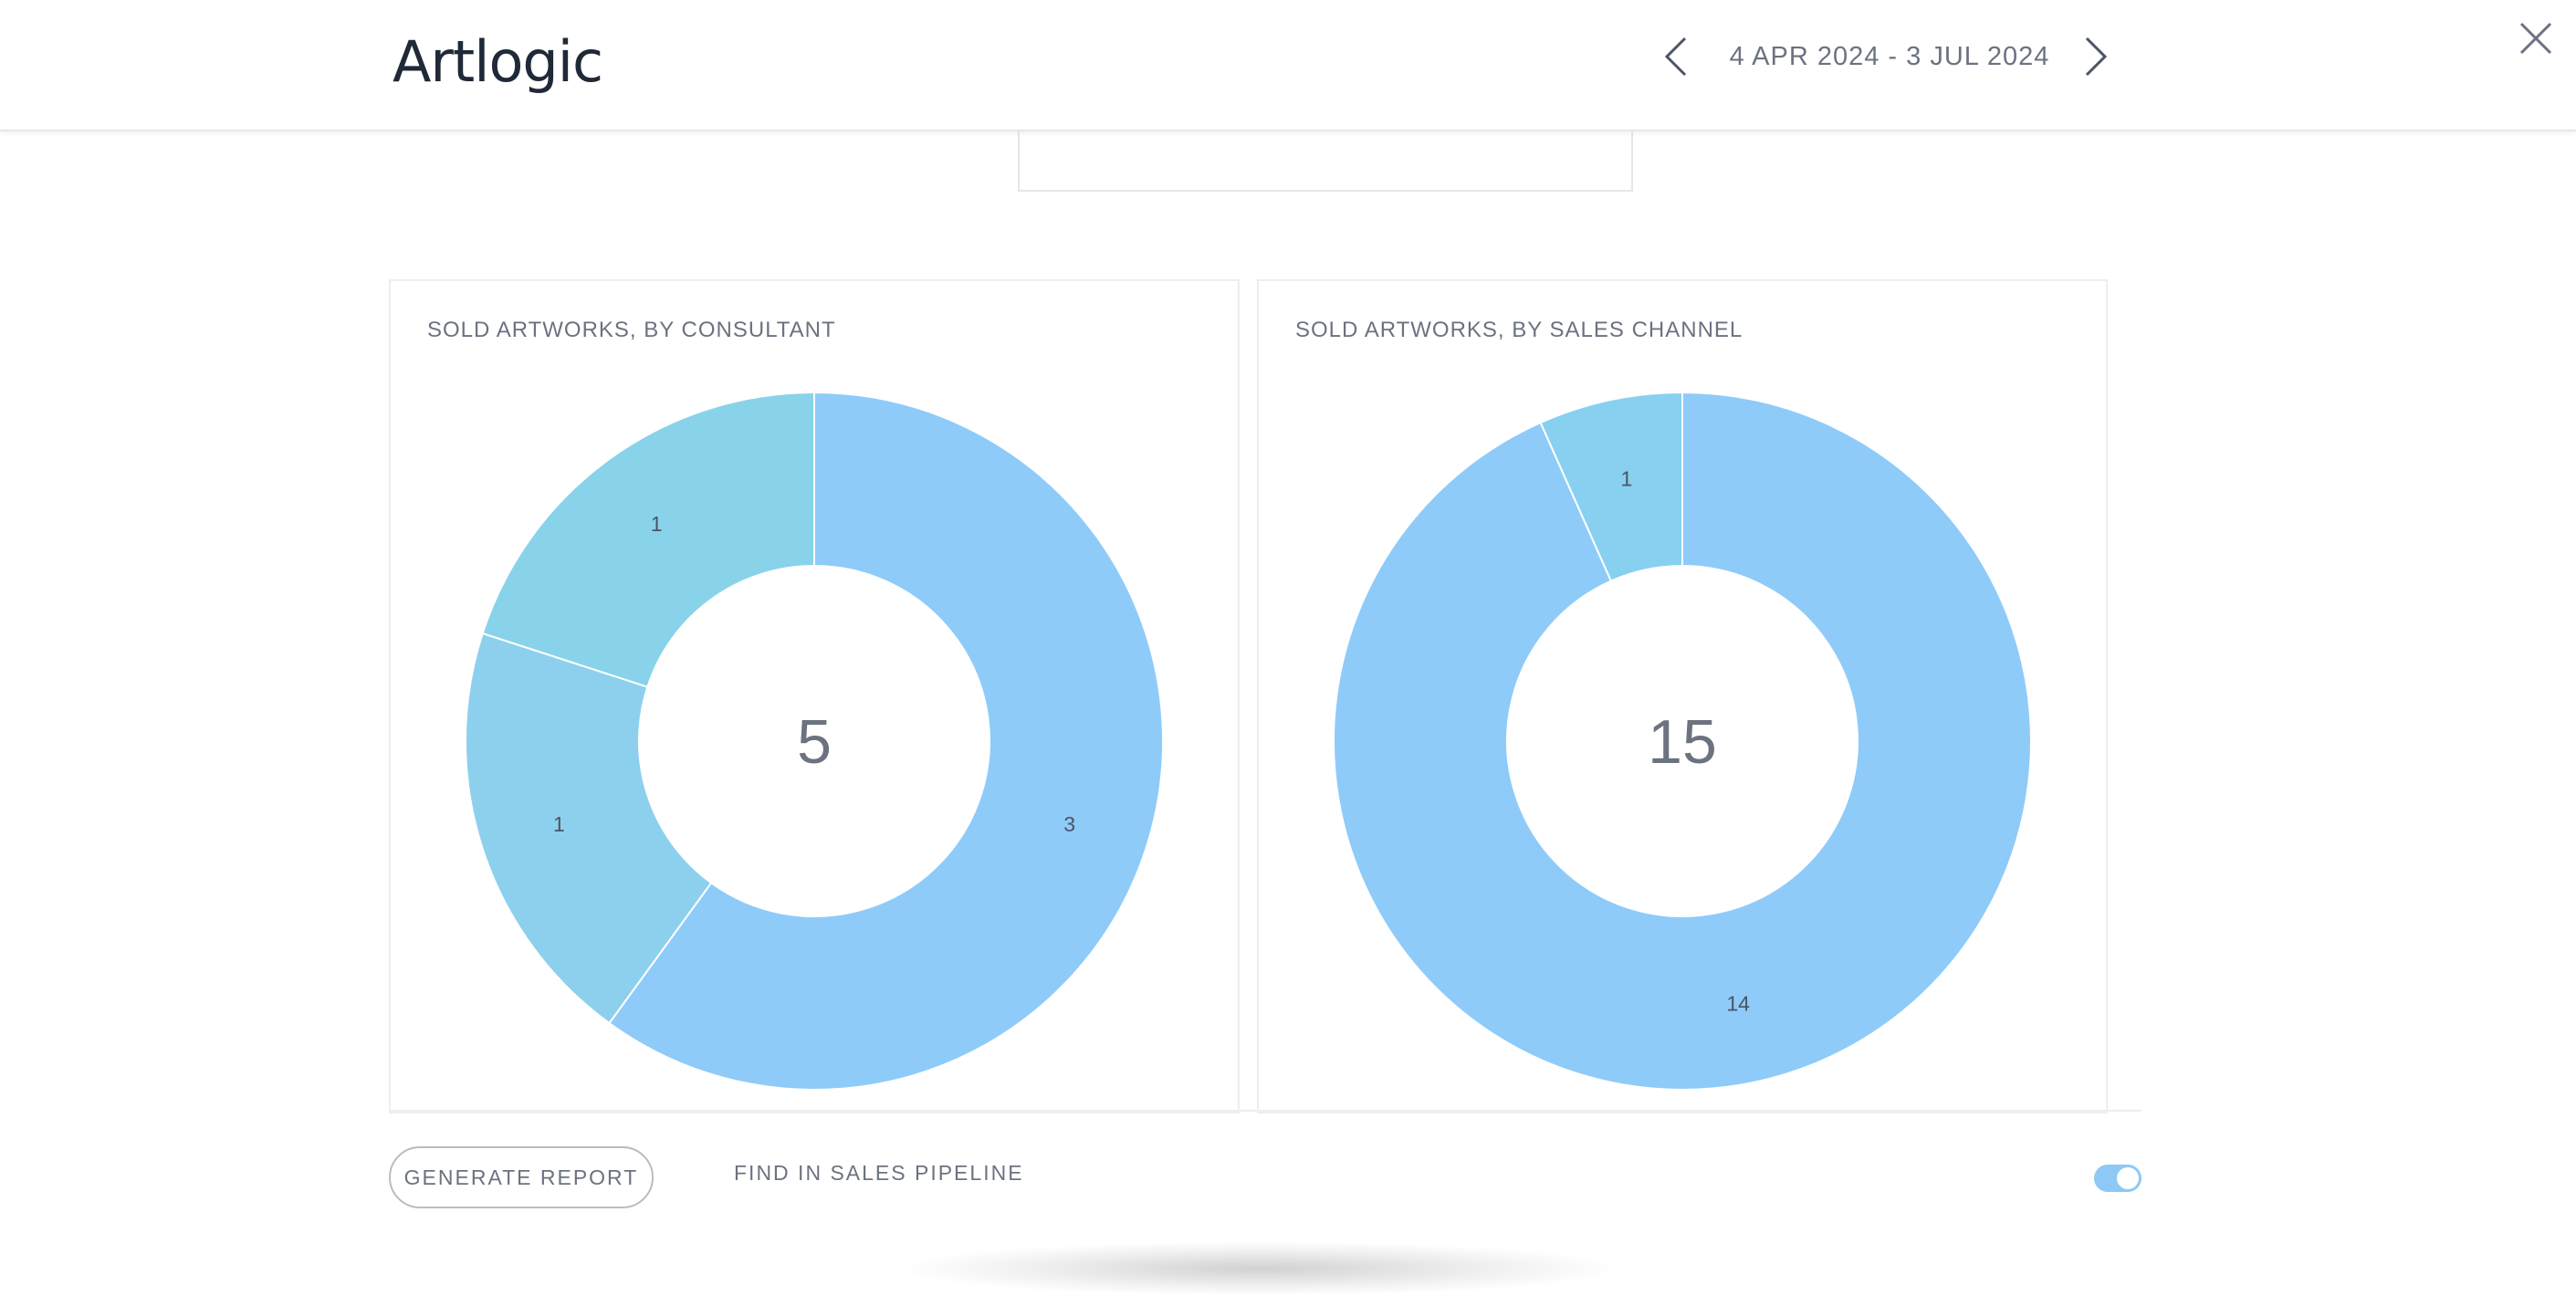 This screenshot has width=2576, height=1296. I want to click on chart-title: SOLD ARTWORKS, BY CONSULTANT, so click(632, 330).